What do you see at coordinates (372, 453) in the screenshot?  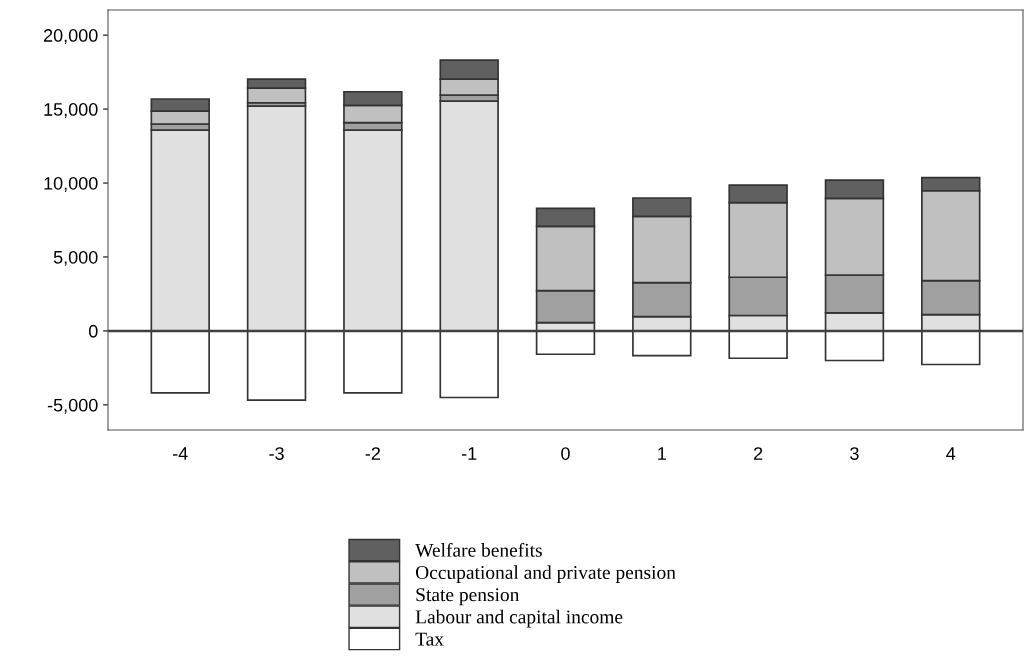 I see `x-tick-label: -2` at bounding box center [372, 453].